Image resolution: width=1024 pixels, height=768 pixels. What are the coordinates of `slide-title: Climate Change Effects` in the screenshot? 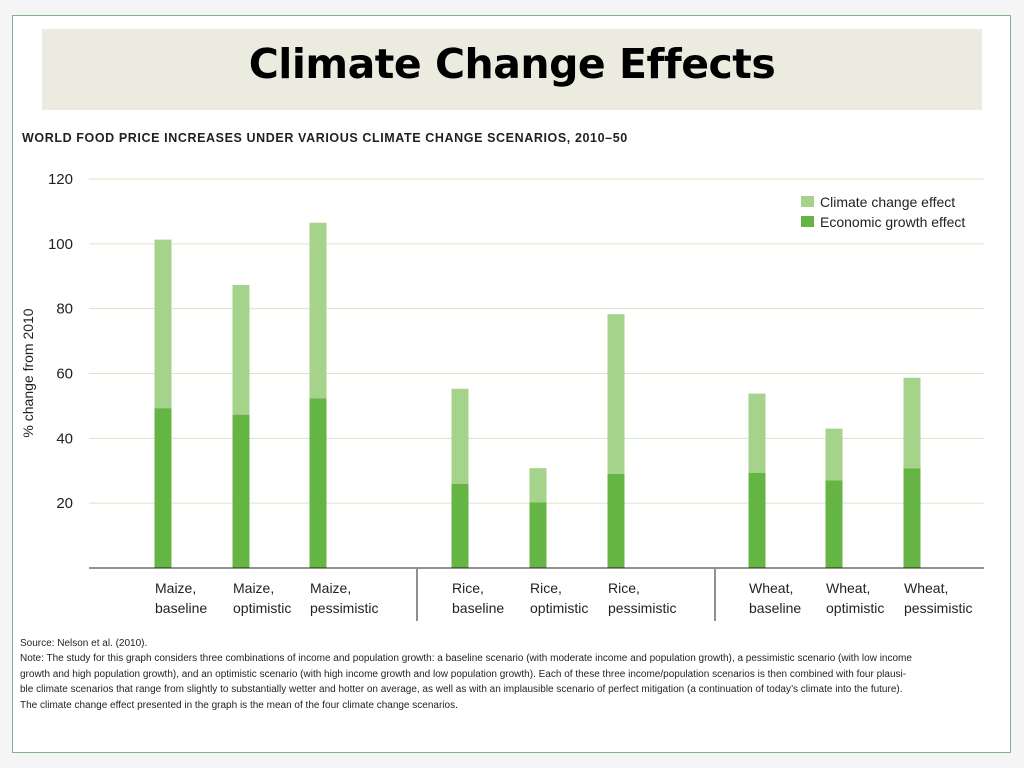 It's located at (512, 64).